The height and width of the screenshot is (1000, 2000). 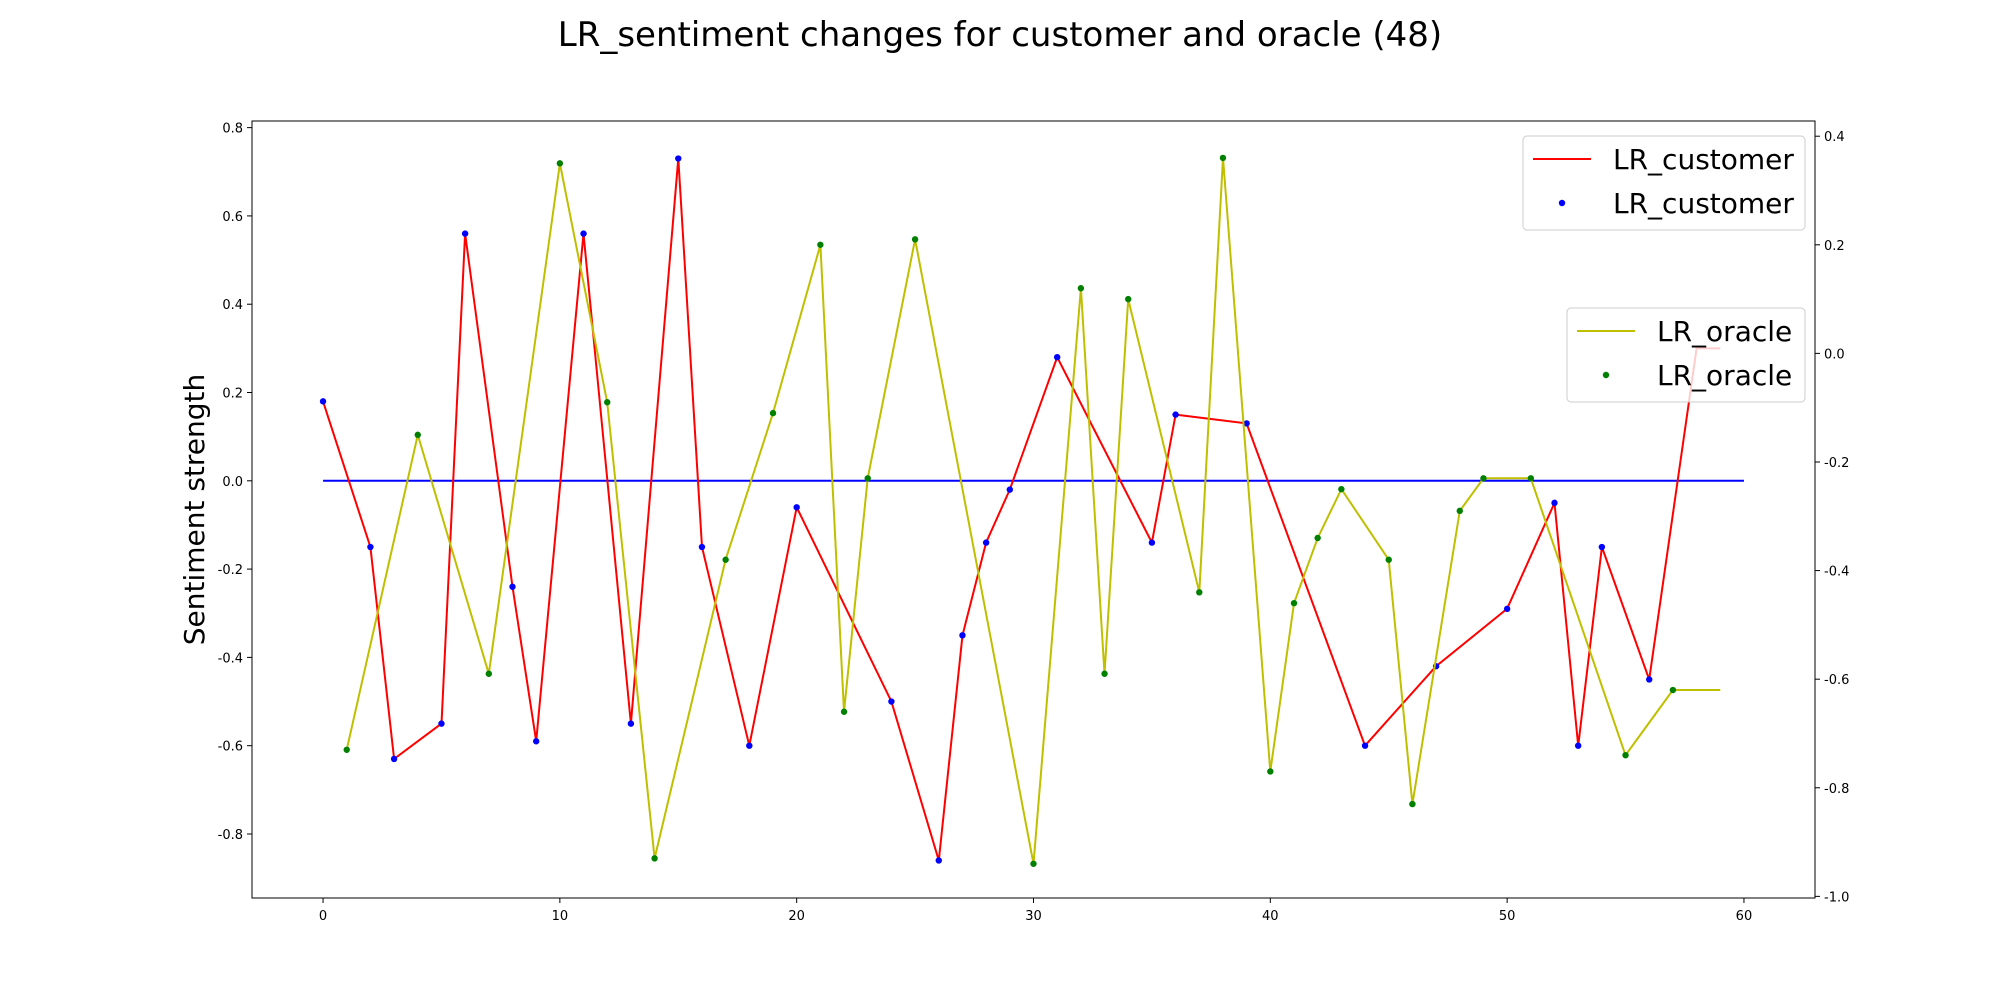 I want to click on right-y-tick-label: -0.4, so click(x=1836, y=572).